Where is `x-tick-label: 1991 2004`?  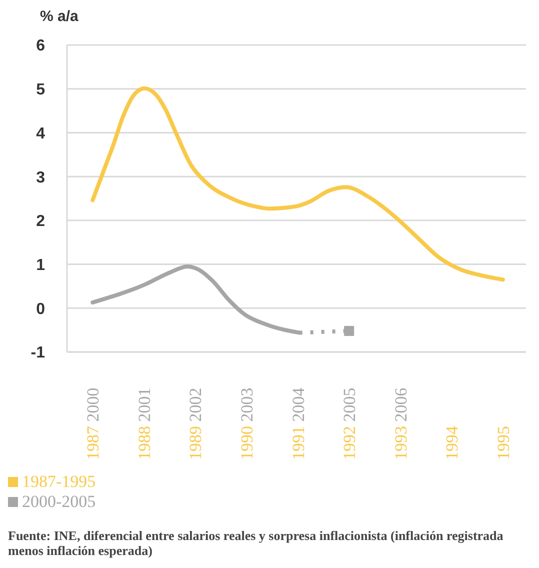 x-tick-label: 1991 2004 is located at coordinates (298, 423).